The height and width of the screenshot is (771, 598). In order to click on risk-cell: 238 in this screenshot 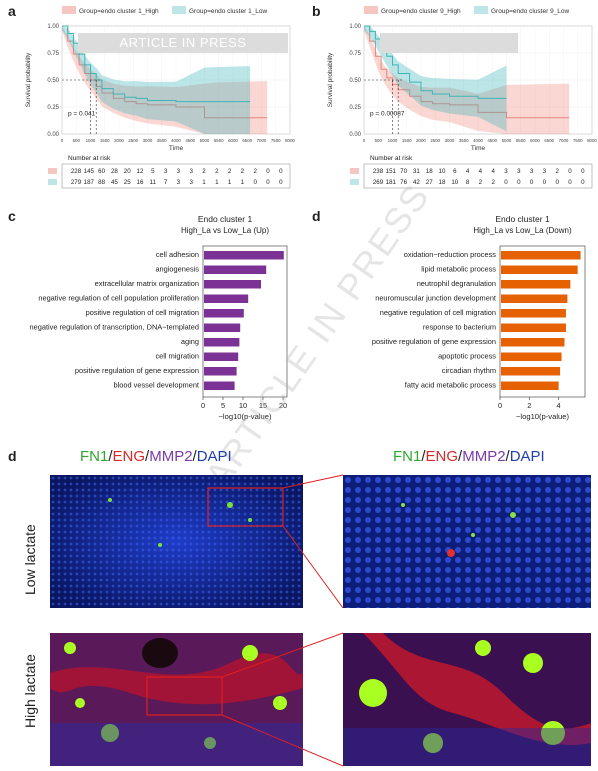, I will do `click(378, 171)`.